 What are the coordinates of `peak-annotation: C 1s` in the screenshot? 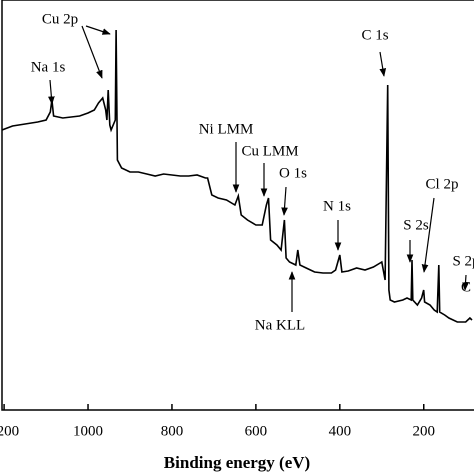 It's located at (374, 35).